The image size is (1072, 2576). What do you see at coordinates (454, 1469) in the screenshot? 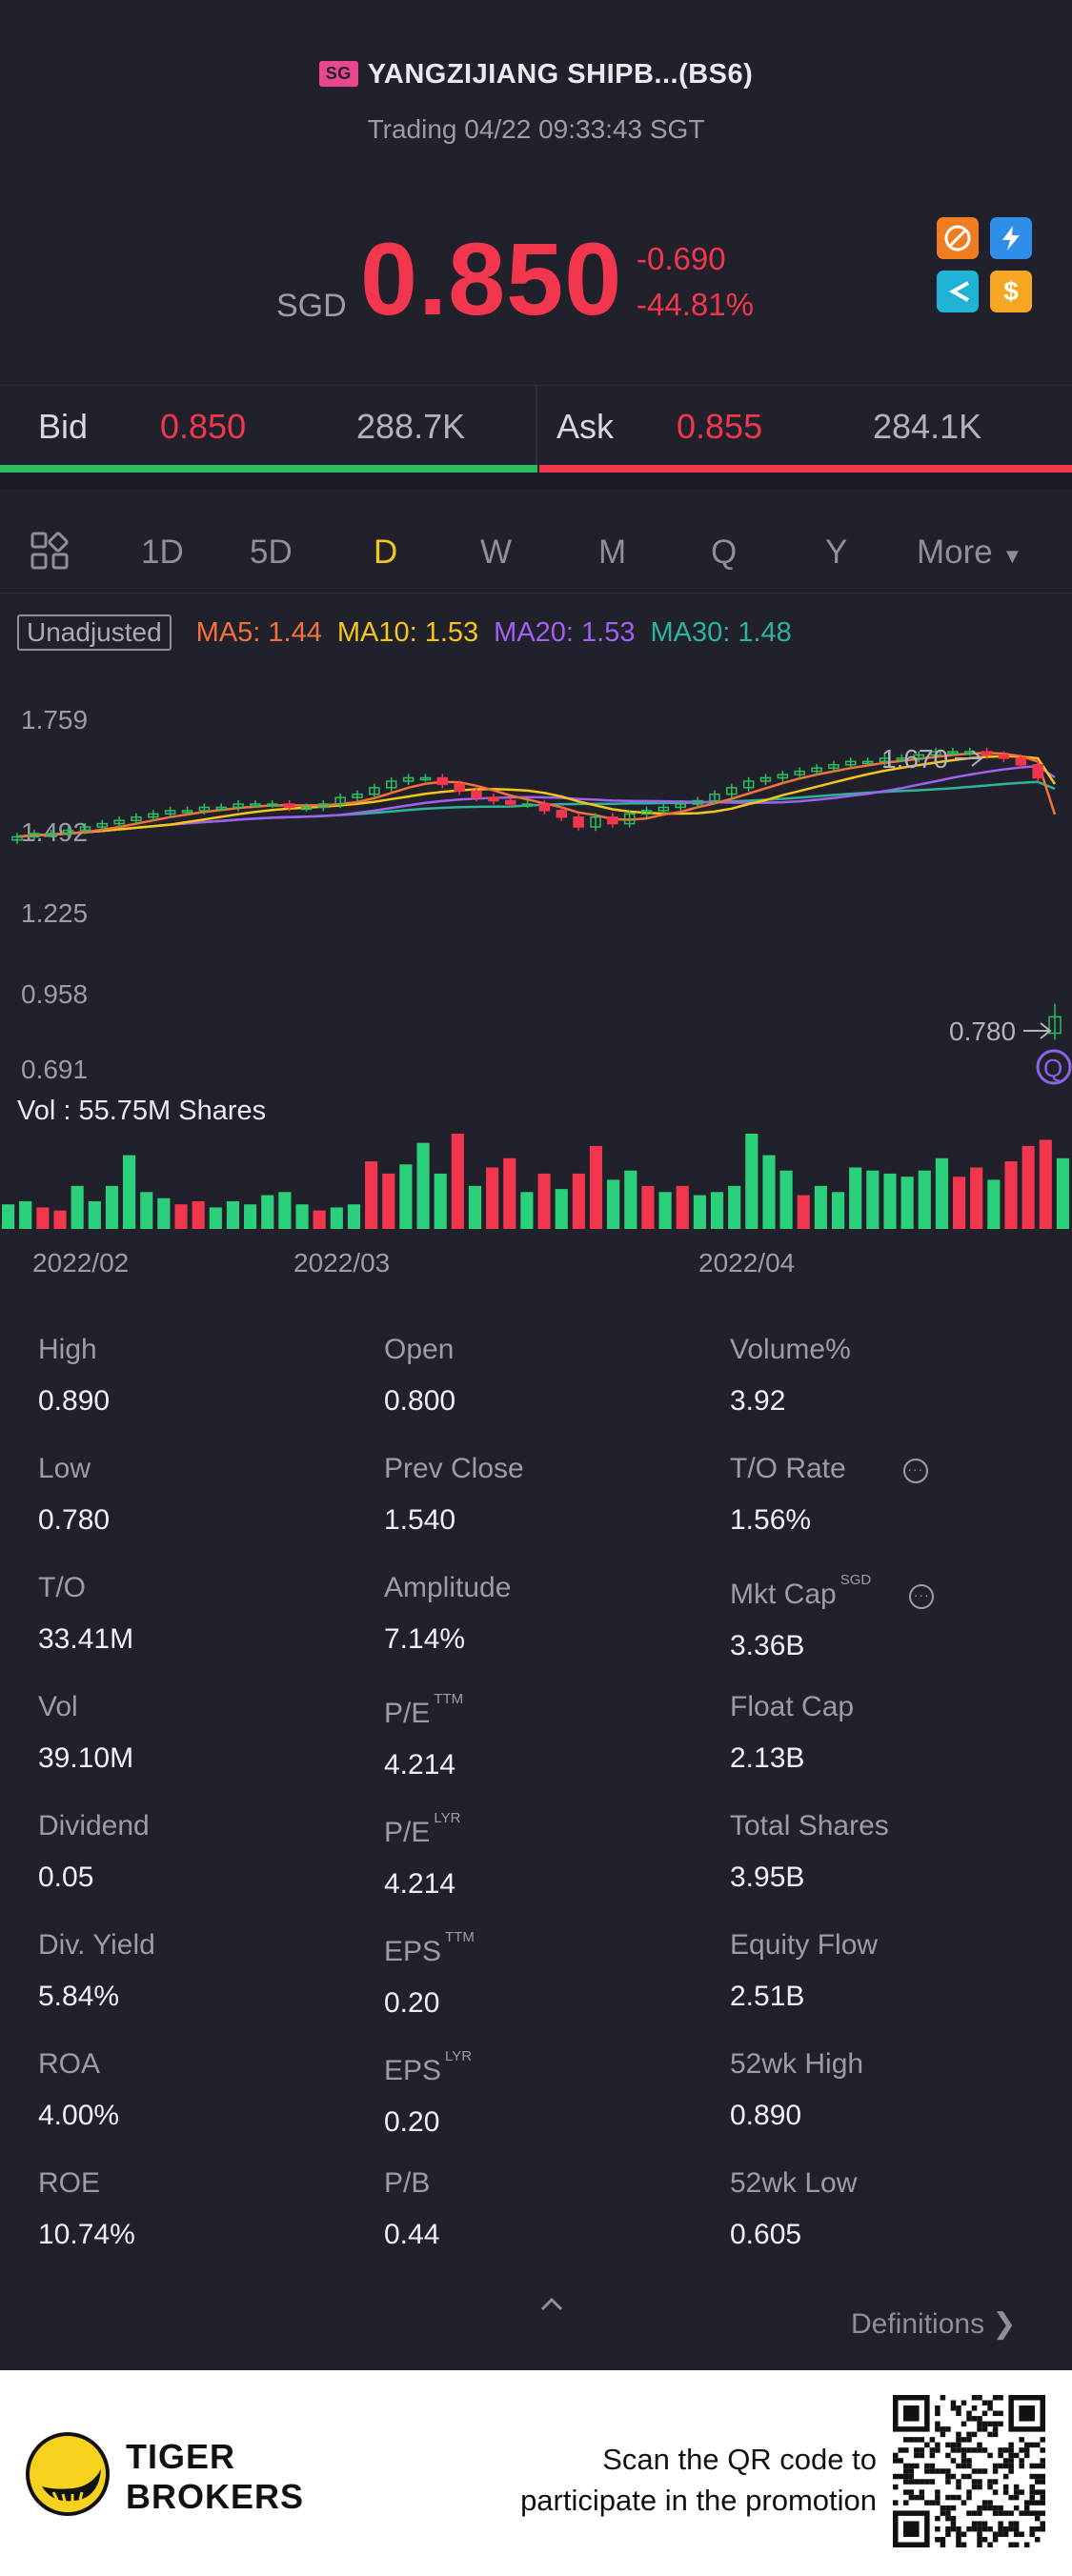
I see `stat-label-text: Prev Close` at bounding box center [454, 1469].